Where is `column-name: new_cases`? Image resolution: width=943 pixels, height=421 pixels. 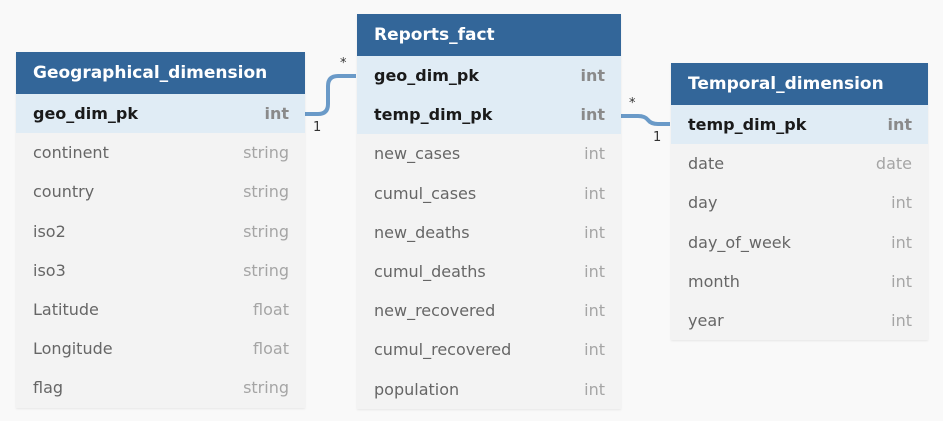
column-name: new_cases is located at coordinates (417, 154).